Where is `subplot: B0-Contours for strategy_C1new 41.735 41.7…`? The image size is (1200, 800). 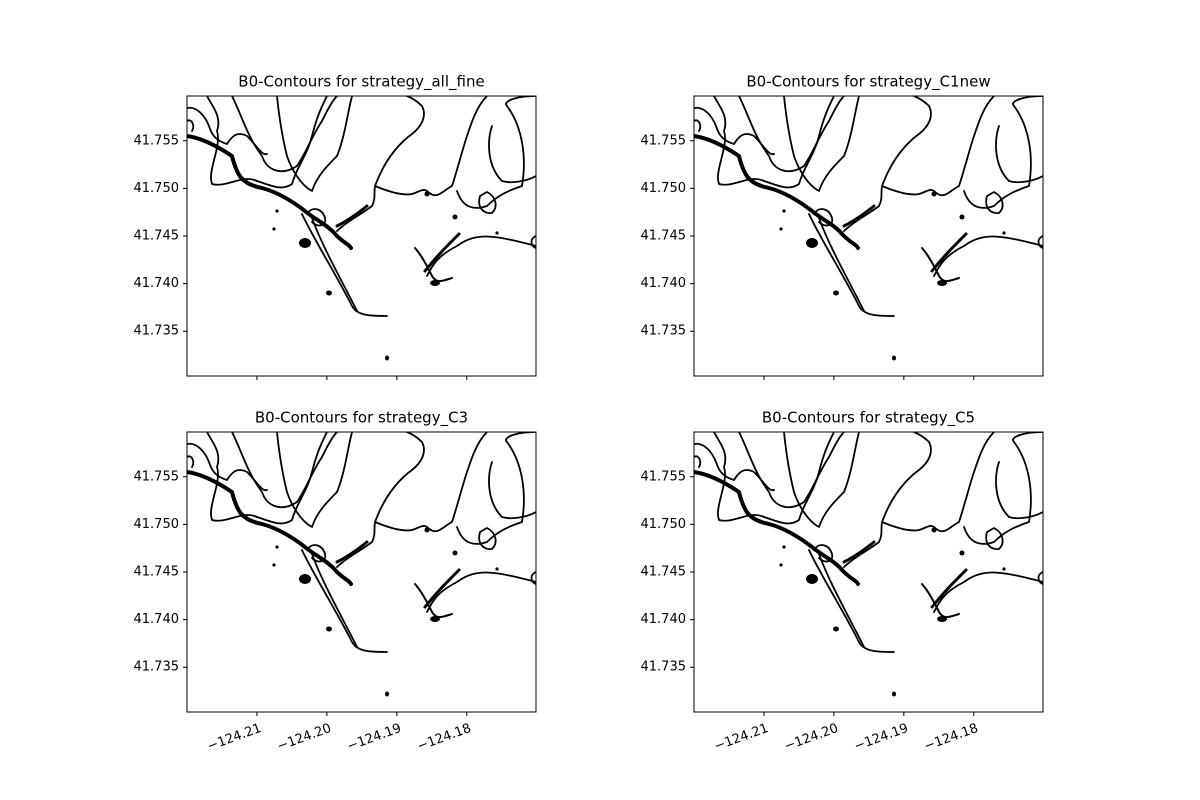
subplot: B0-Contours for strategy_C1new 41.735 41.7… is located at coordinates (842, 226).